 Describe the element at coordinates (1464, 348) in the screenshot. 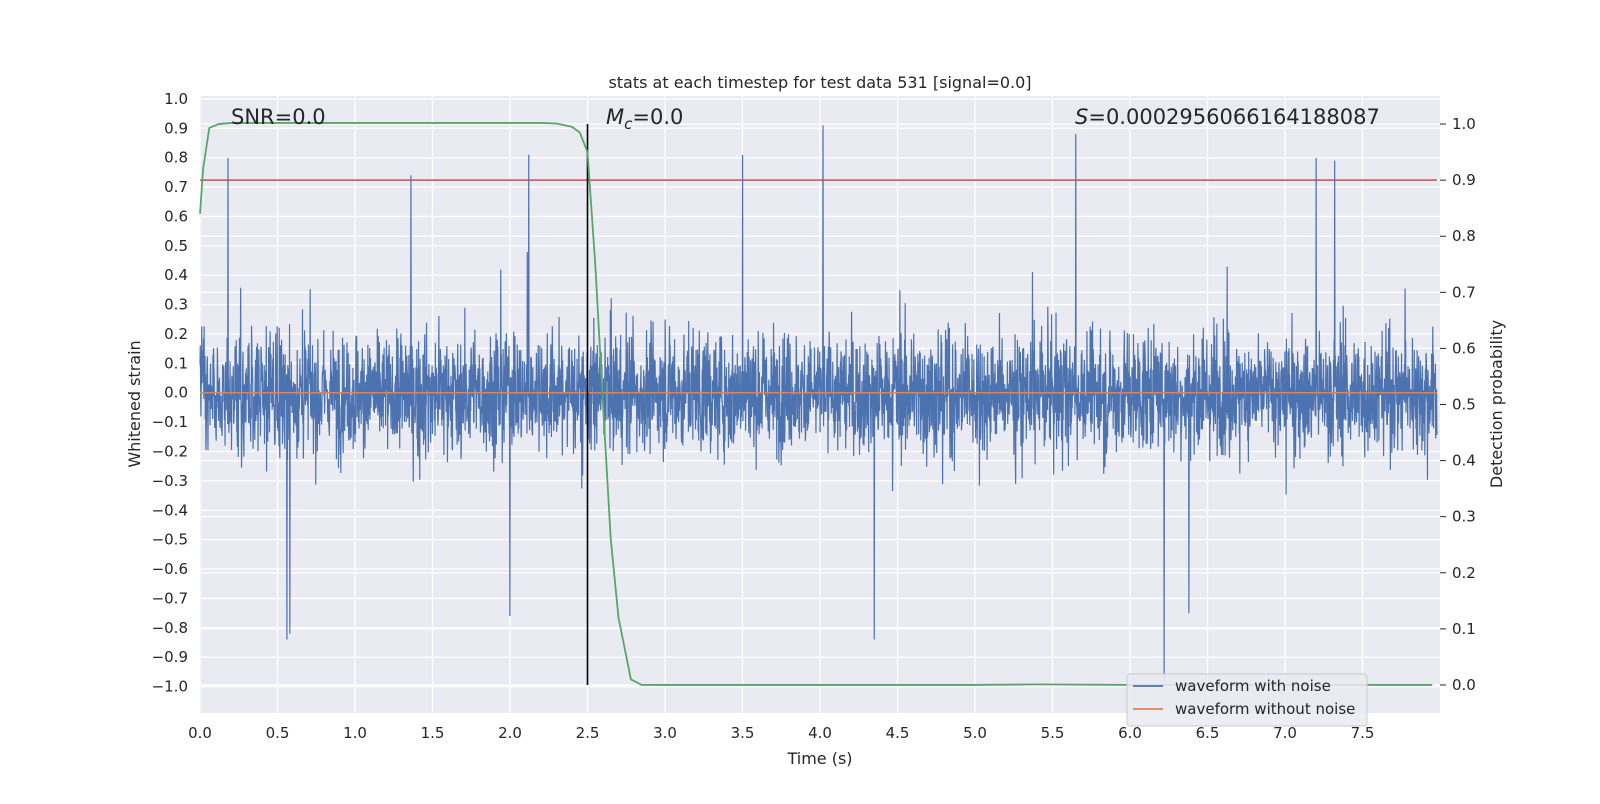

I see `y-right-tick-label-4: 0.6` at that location.